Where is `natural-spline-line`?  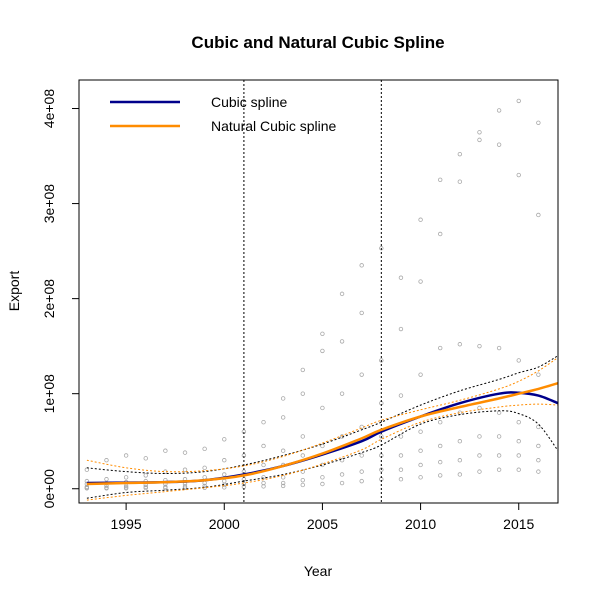
natural-spline-line is located at coordinates (322, 434).